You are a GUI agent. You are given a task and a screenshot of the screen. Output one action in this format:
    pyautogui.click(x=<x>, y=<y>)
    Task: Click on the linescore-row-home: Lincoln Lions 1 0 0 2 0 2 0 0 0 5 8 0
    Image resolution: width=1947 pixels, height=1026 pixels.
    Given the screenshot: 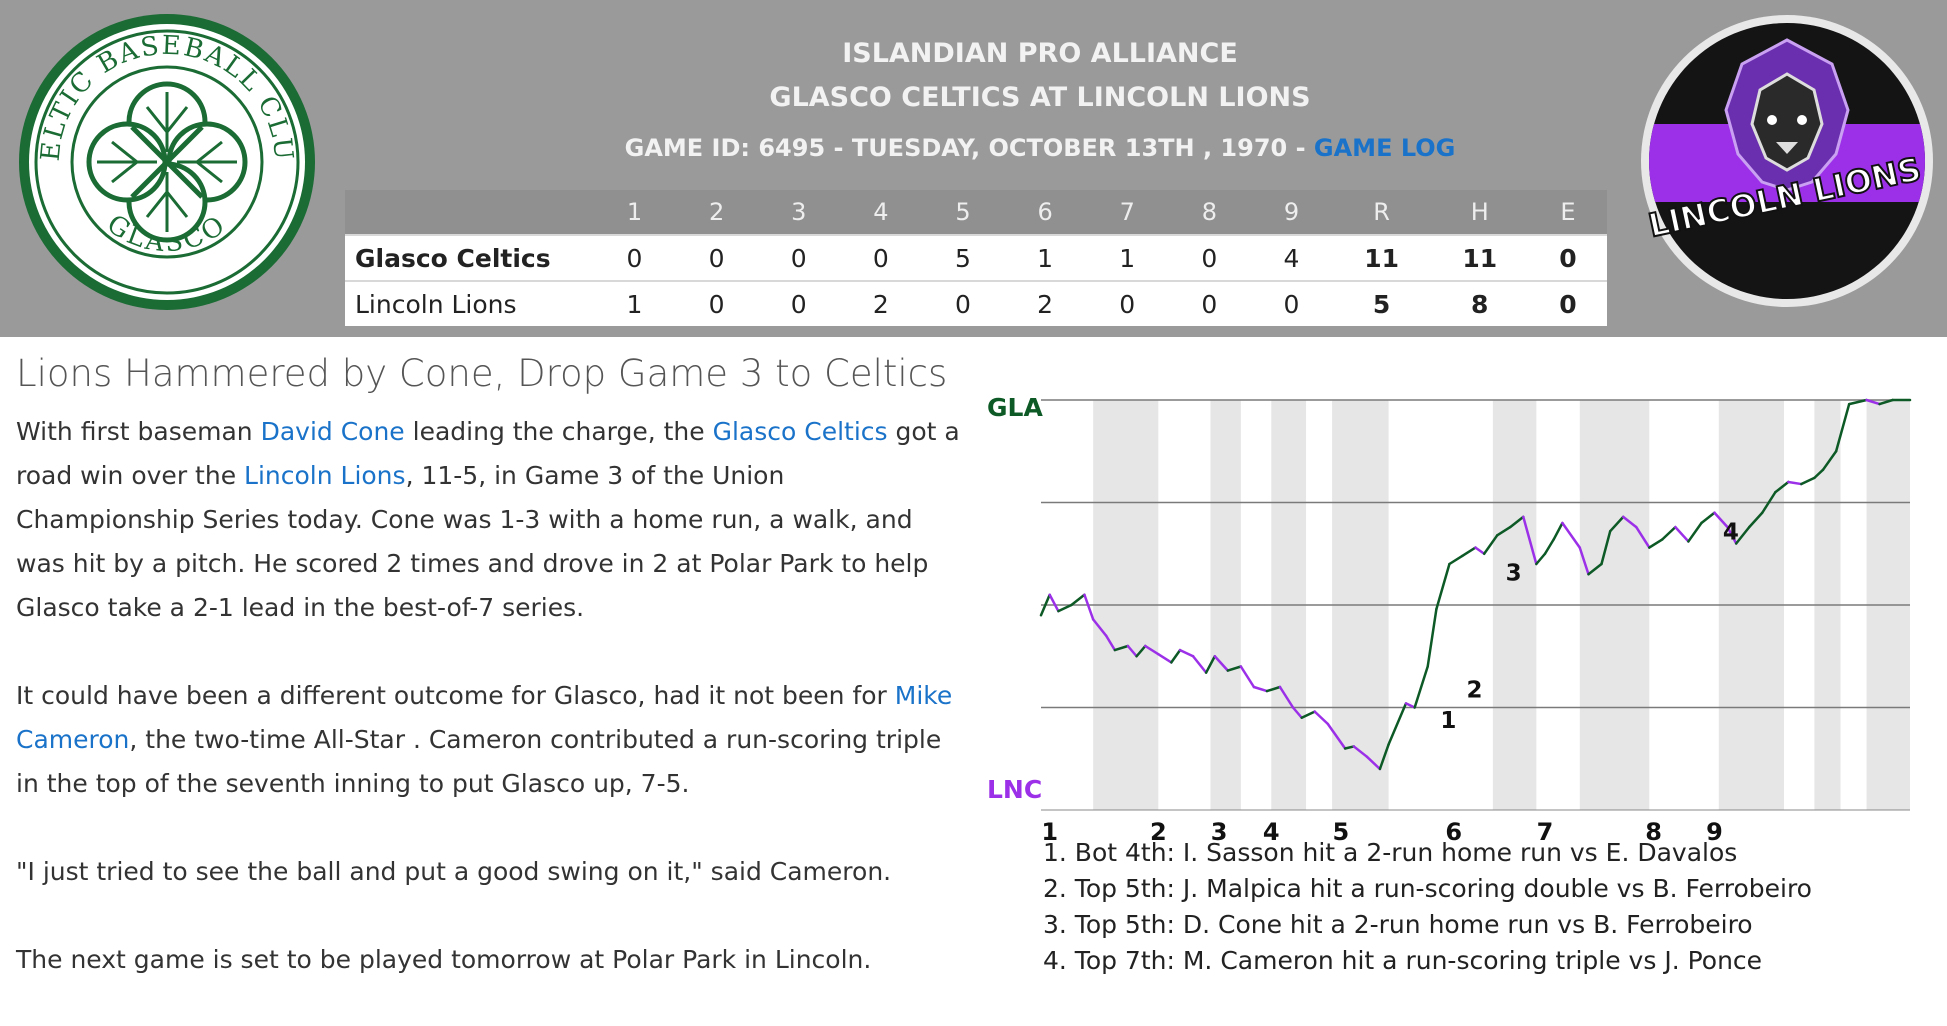 What is the action you would take?
    pyautogui.click(x=976, y=303)
    